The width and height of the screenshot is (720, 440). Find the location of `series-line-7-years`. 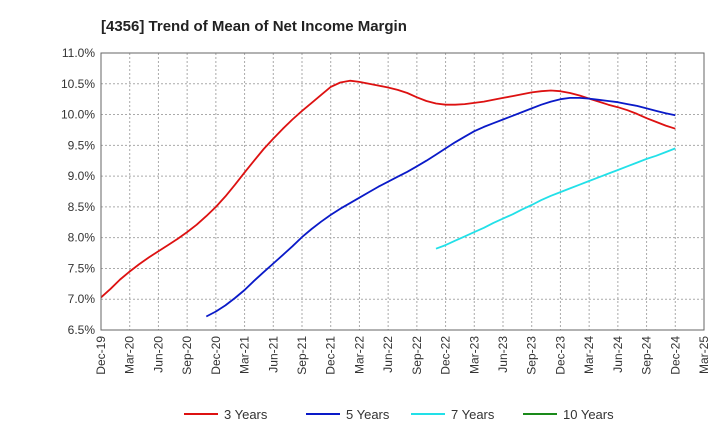

series-line-7-years is located at coordinates (555, 198).